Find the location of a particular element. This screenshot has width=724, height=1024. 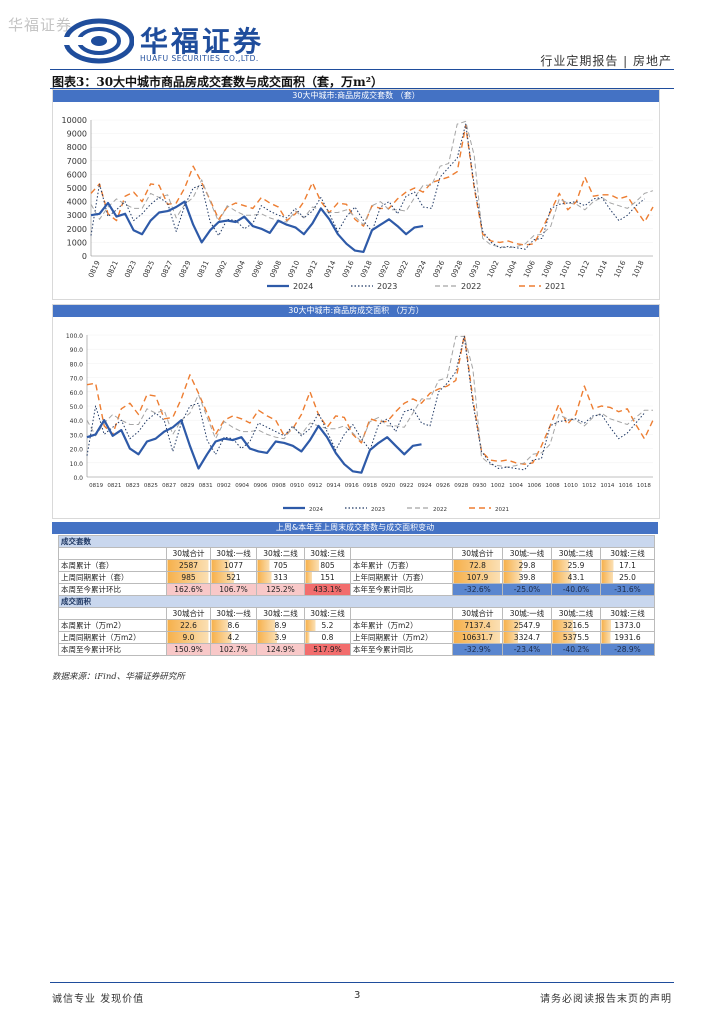

y-tick-label: 90.0 is located at coordinates (77, 350).